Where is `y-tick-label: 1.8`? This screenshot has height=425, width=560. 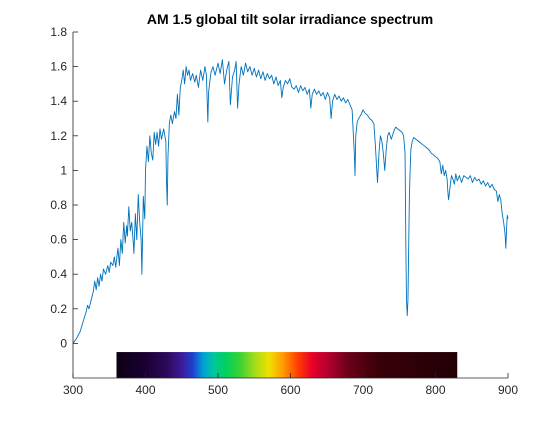
y-tick-label: 1.8 is located at coordinates (58, 32).